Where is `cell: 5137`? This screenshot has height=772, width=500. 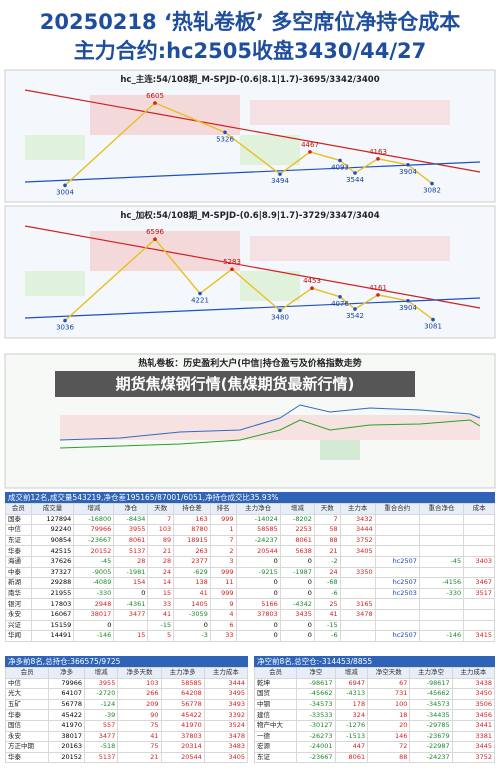
cell: 5137 is located at coordinates (131, 551).